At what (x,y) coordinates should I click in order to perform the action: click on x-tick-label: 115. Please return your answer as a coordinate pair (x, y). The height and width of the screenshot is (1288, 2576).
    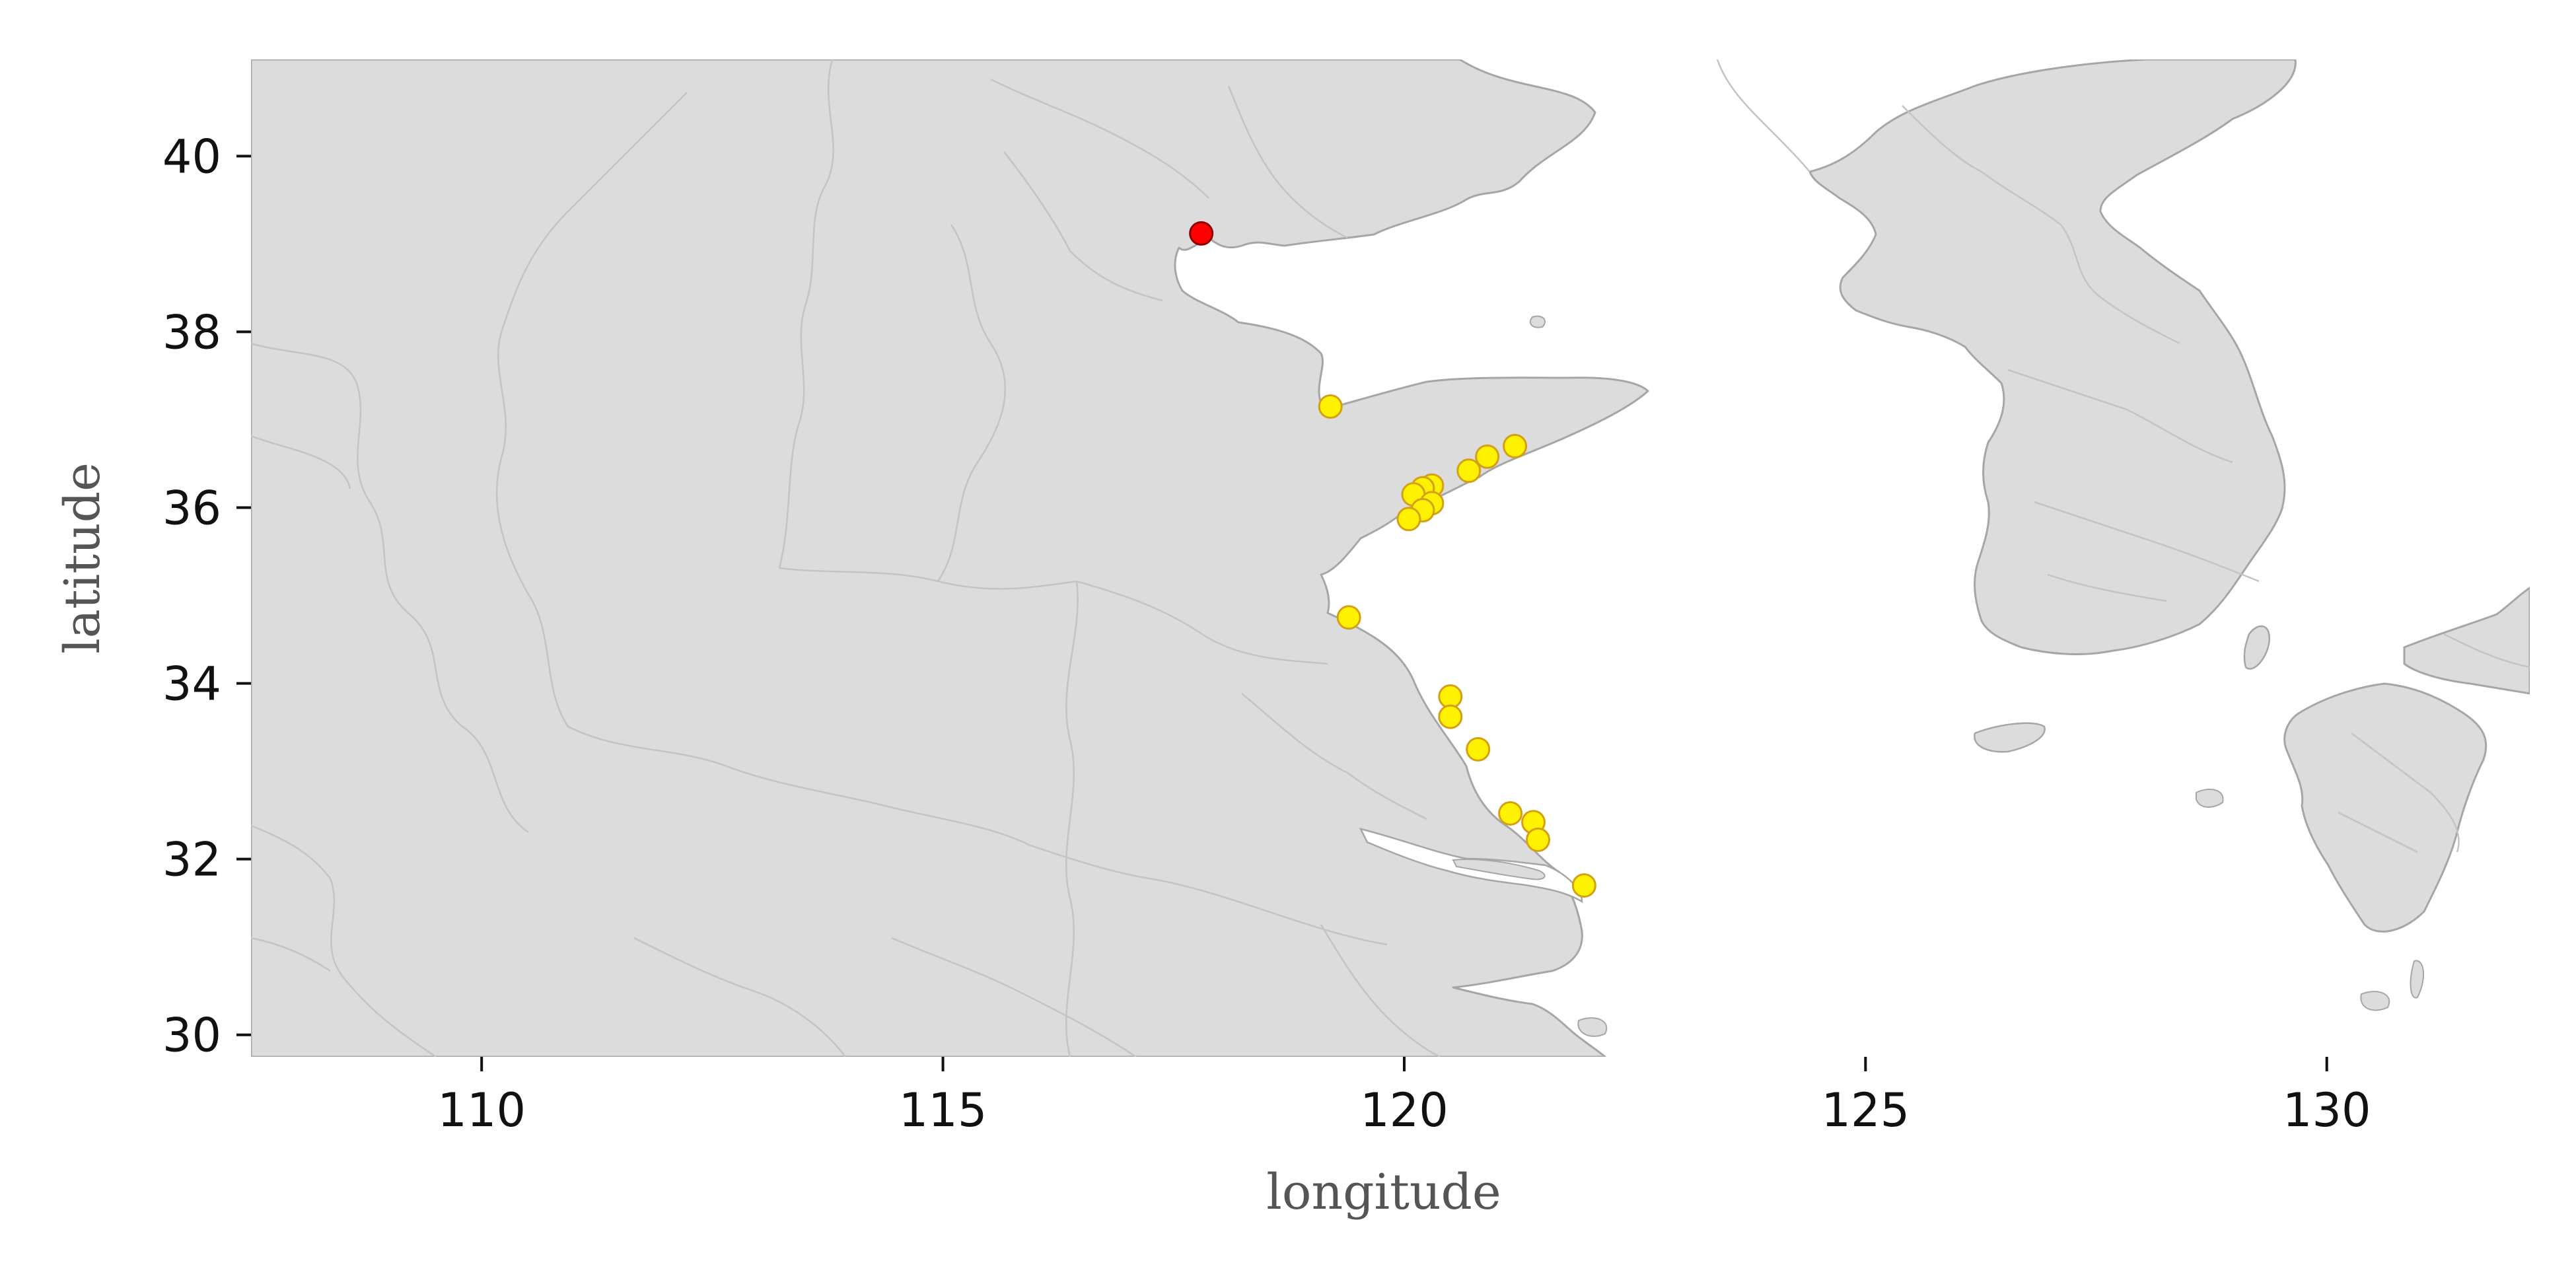
    Looking at the image, I should click on (943, 1110).